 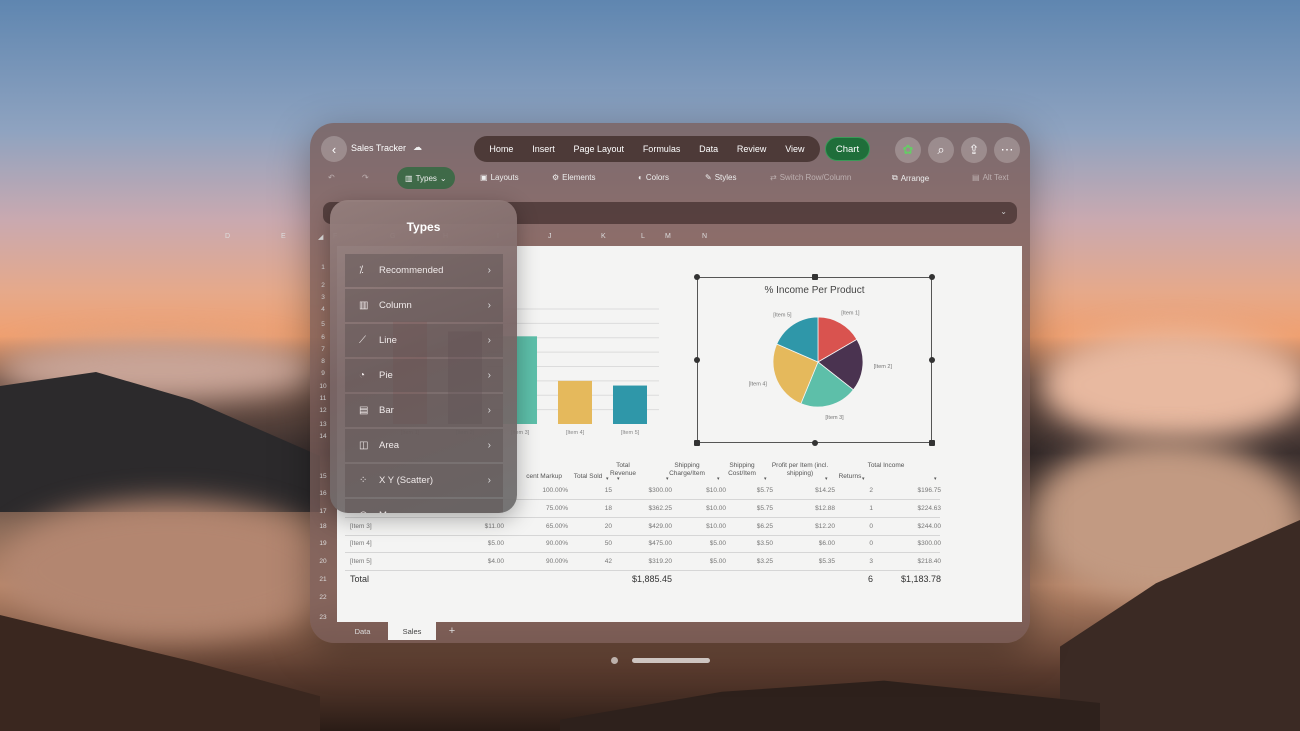 I want to click on row-number: 15, so click(x=323, y=476).